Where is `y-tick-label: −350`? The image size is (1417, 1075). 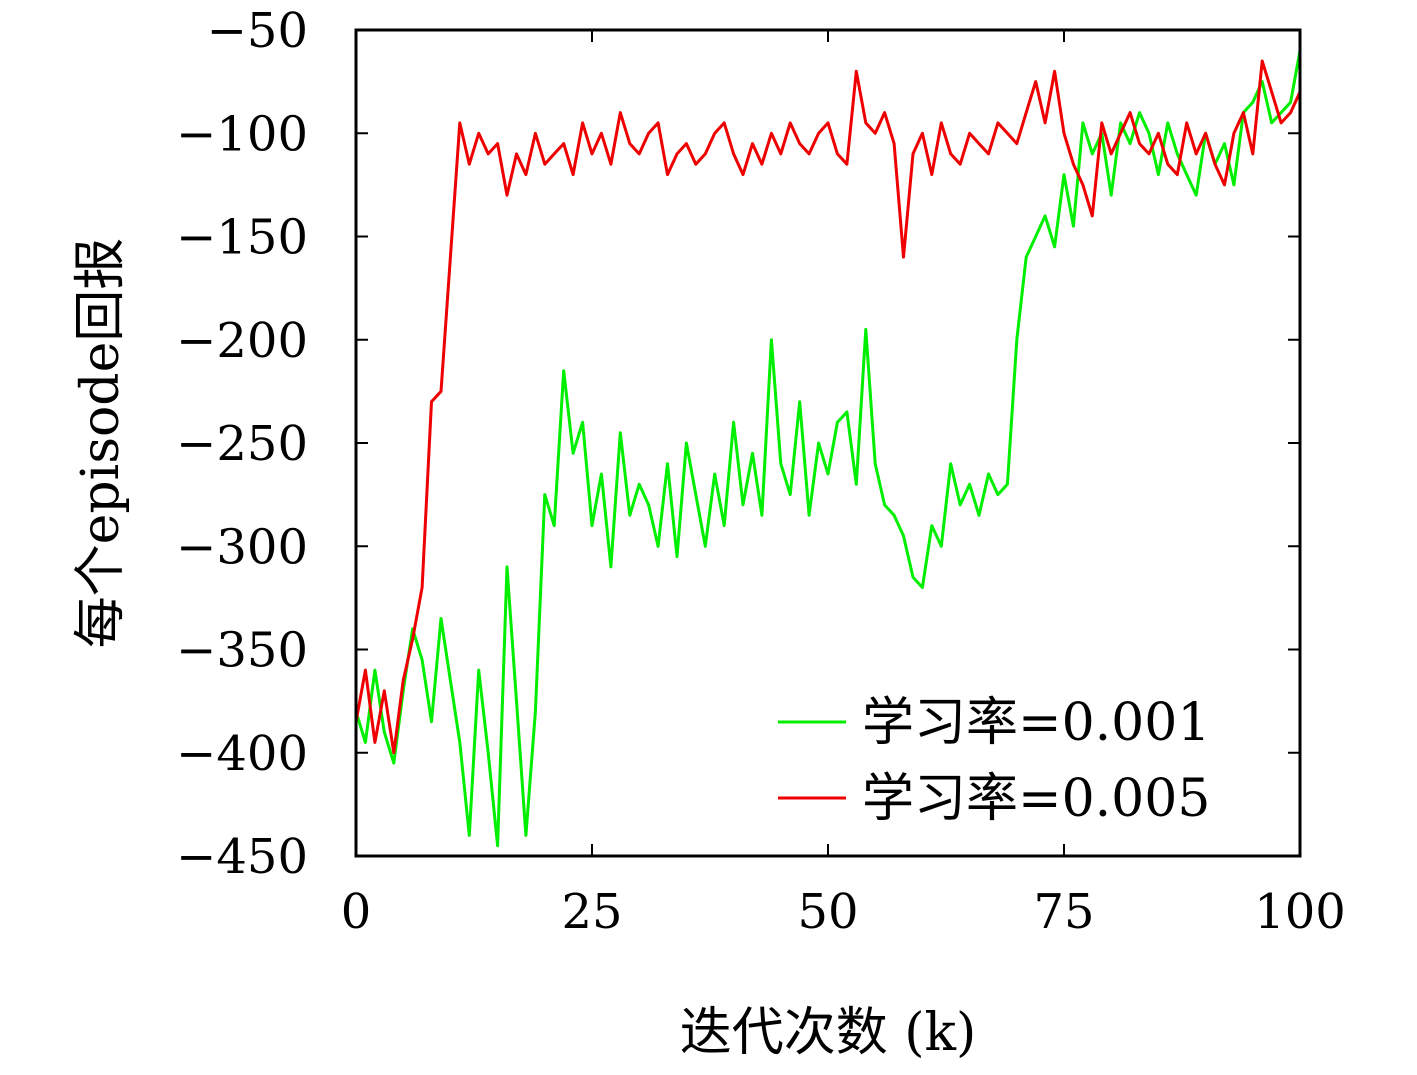 y-tick-label: −350 is located at coordinates (242, 651).